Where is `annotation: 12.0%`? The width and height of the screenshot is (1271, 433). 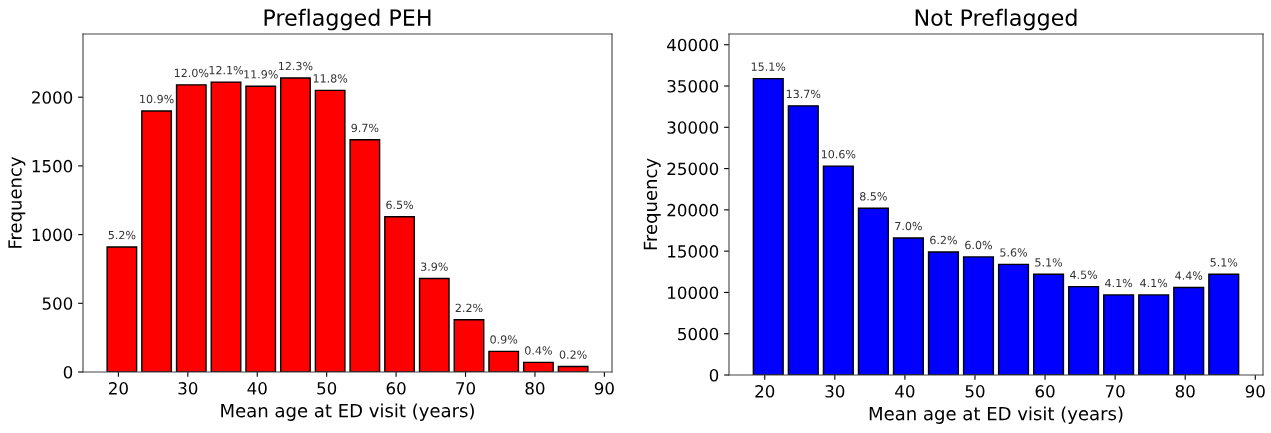
annotation: 12.0% is located at coordinates (191, 73).